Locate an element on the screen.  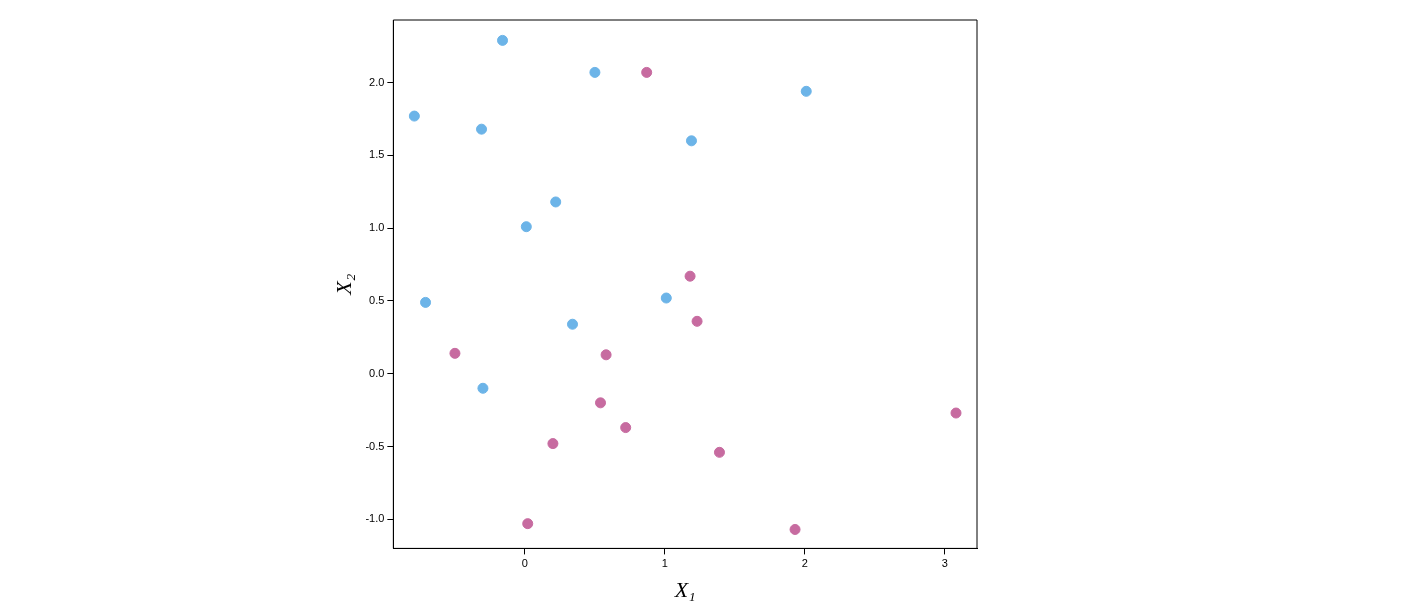
y-tick-label: 2.0 is located at coordinates (377, 81).